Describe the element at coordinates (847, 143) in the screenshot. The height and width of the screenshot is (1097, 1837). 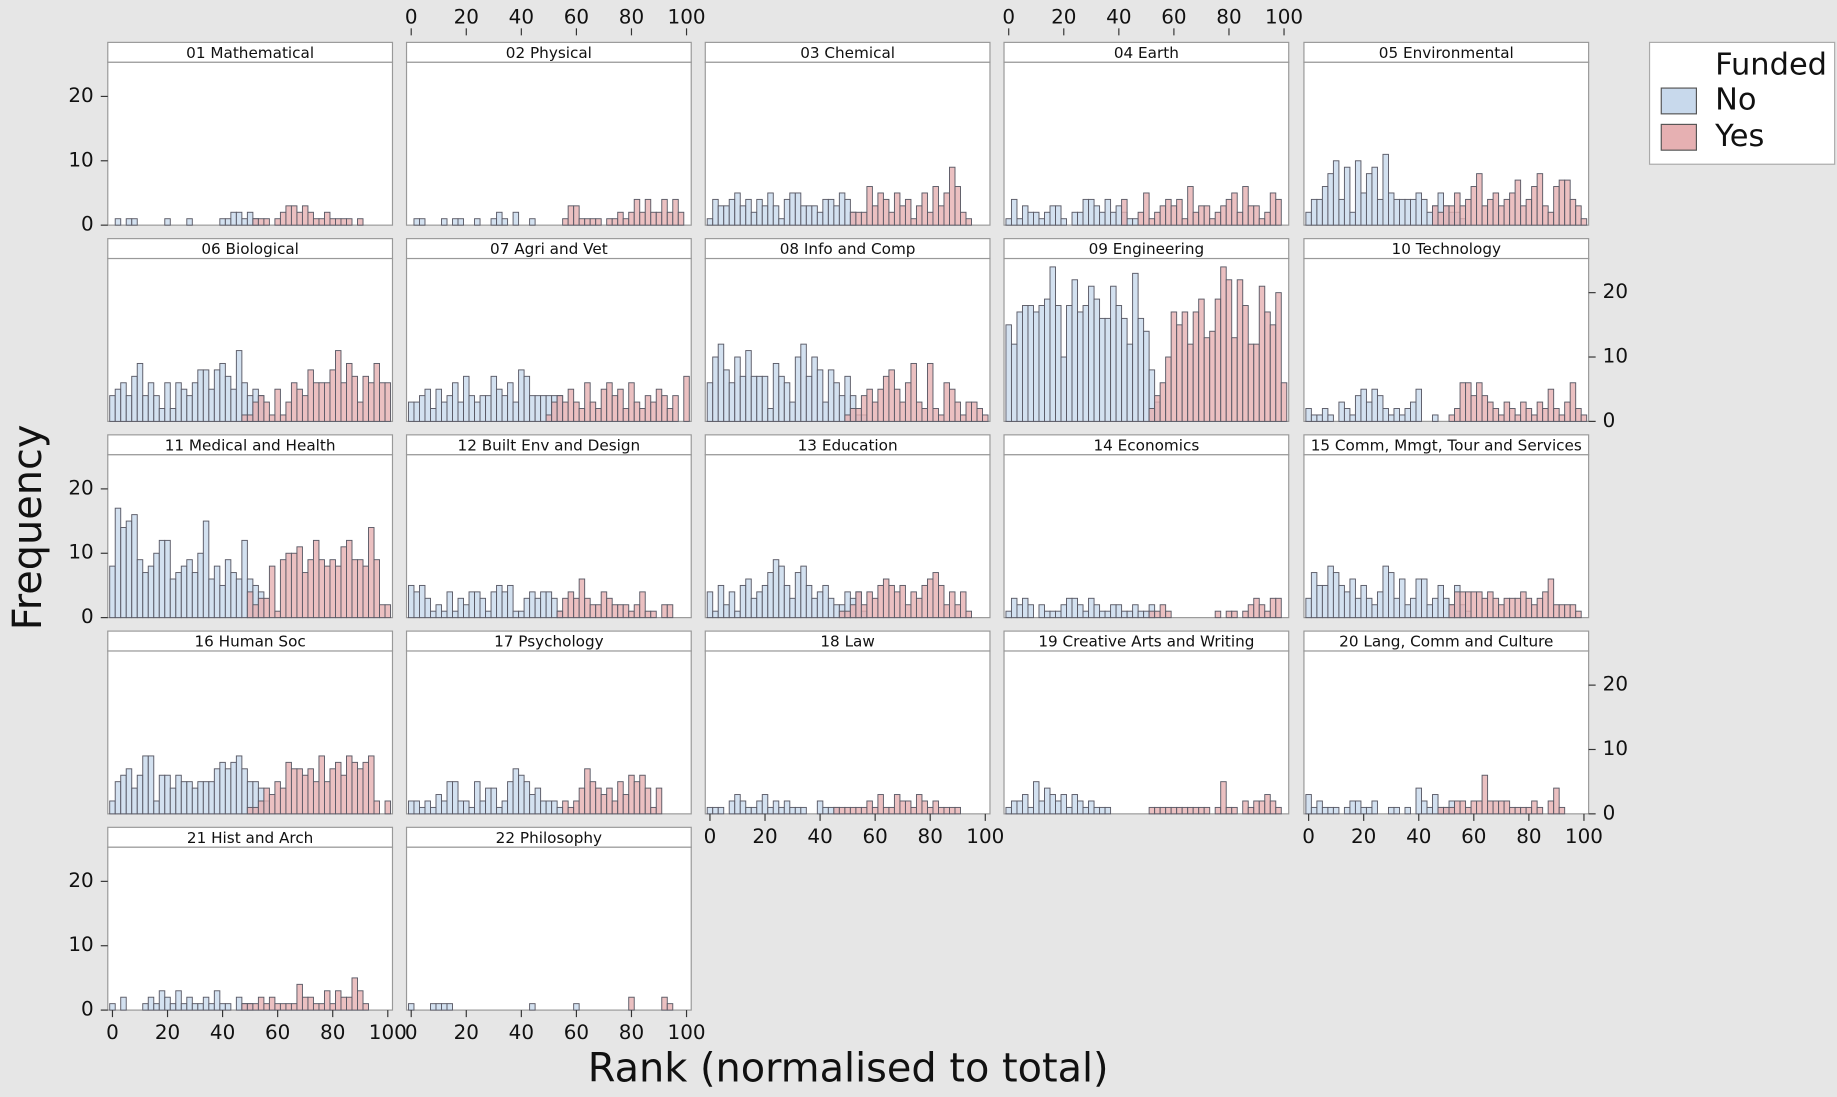
I see `plot-area` at that location.